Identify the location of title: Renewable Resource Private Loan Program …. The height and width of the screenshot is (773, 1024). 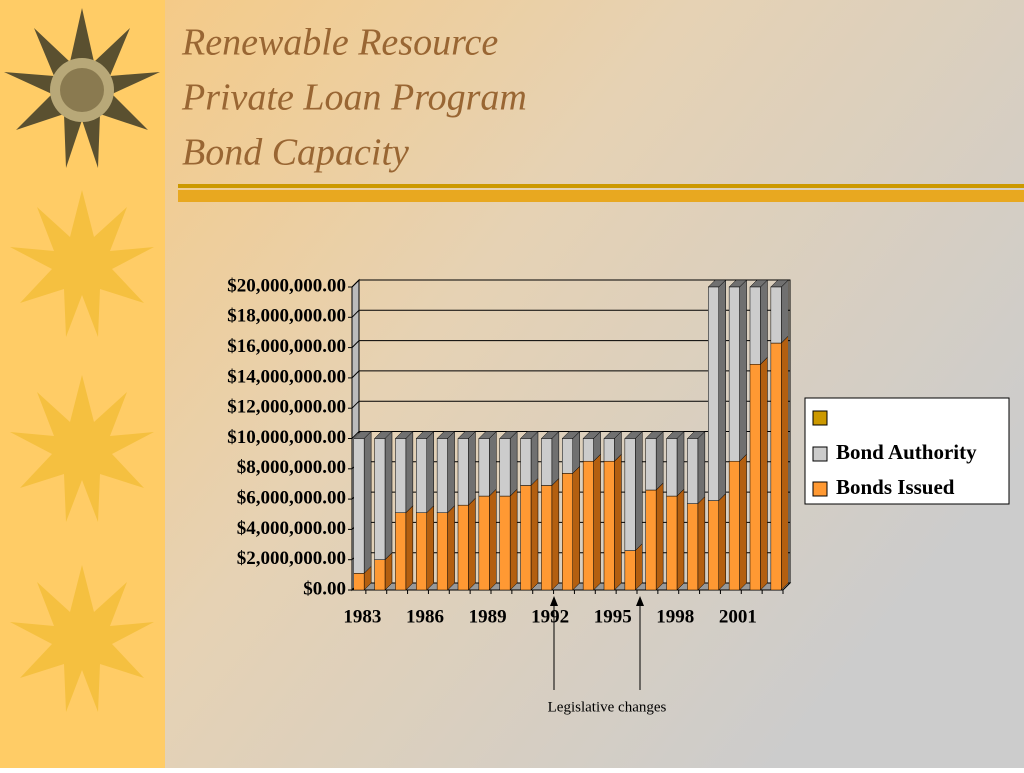
(354, 98).